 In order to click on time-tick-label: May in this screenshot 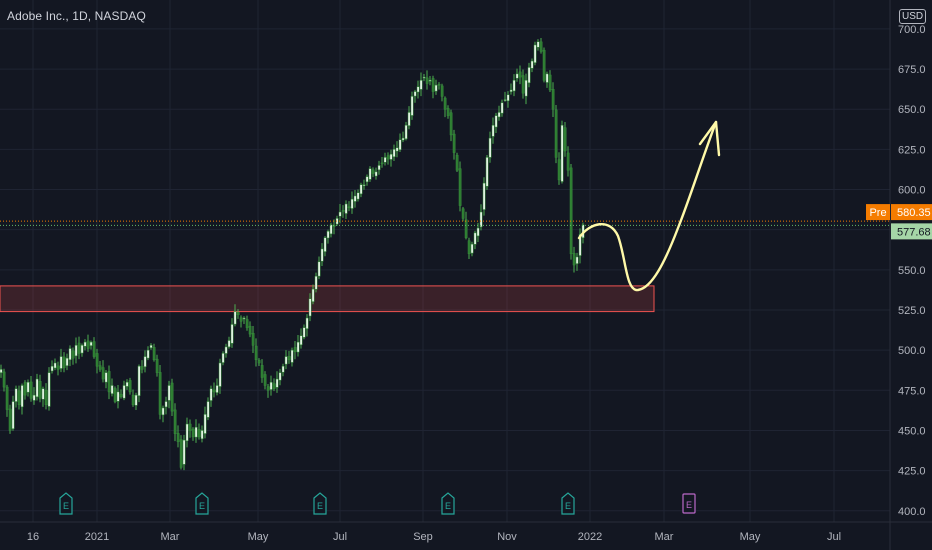, I will do `click(750, 537)`.